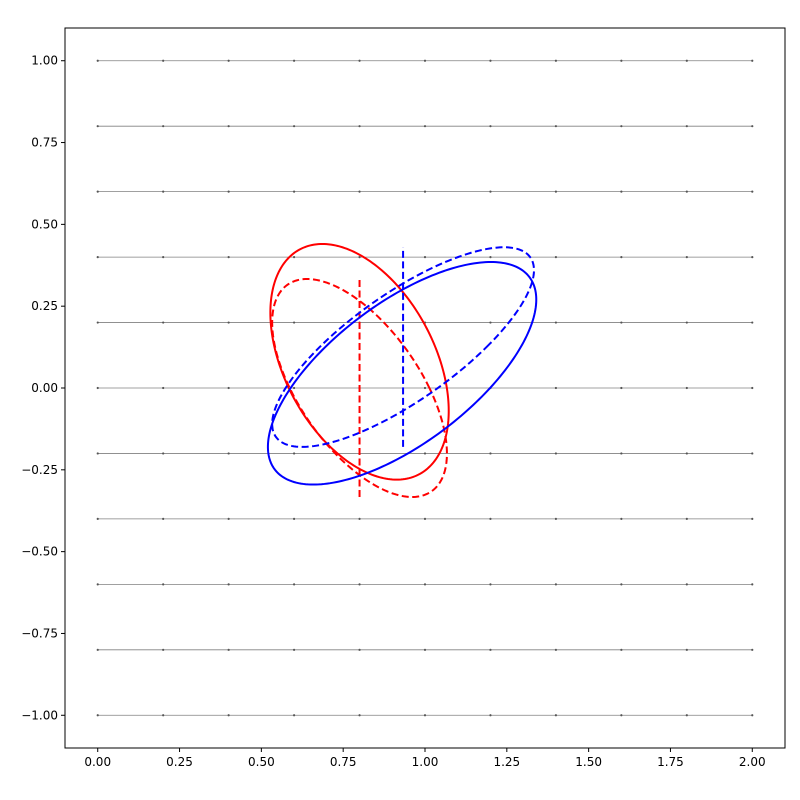 The image size is (800, 800). What do you see at coordinates (752, 762) in the screenshot?
I see `x-tick-label-8: 2.00` at bounding box center [752, 762].